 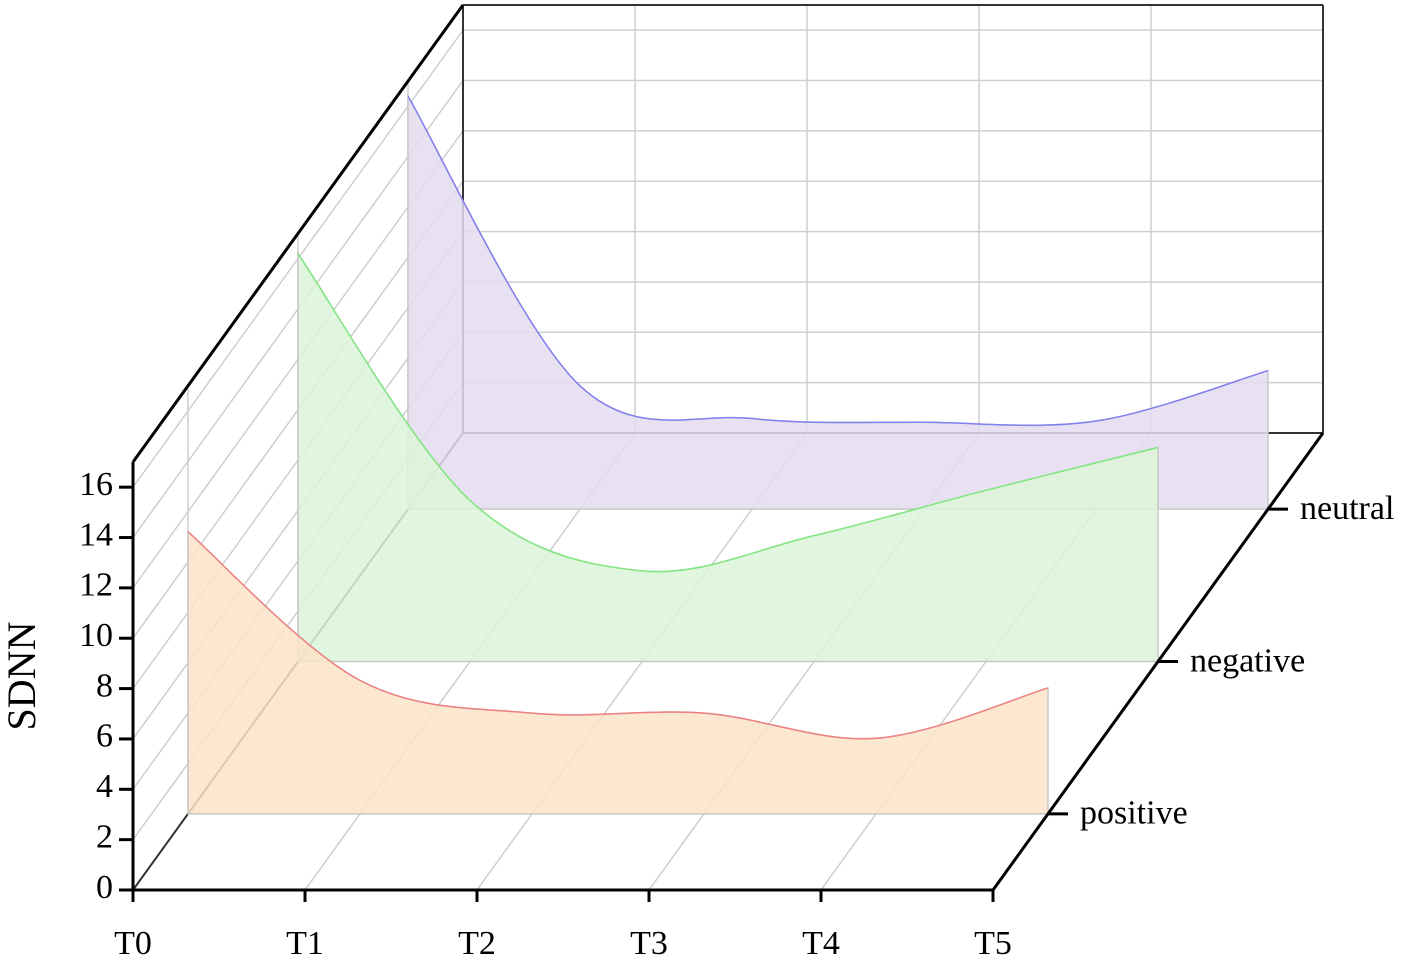 I want to click on z-tick-label: neutral, so click(x=1347, y=508).